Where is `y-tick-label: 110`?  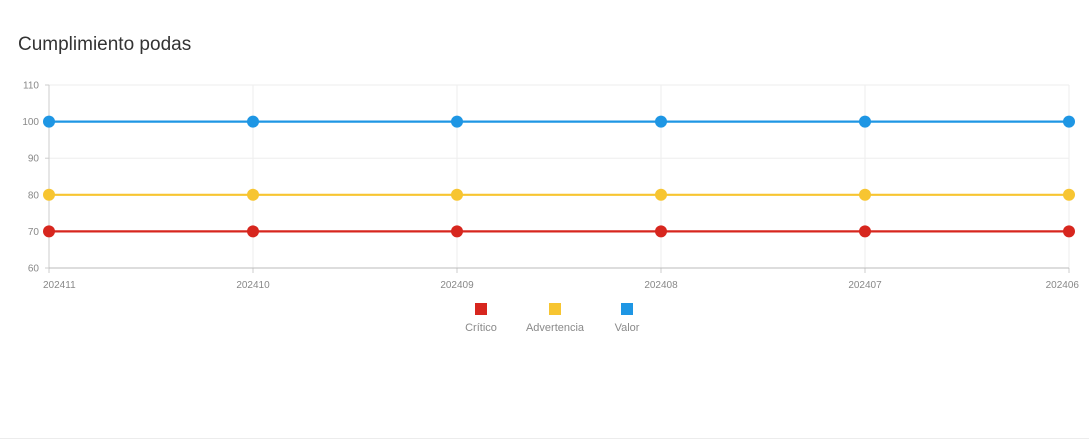 y-tick-label: 110 is located at coordinates (31, 86).